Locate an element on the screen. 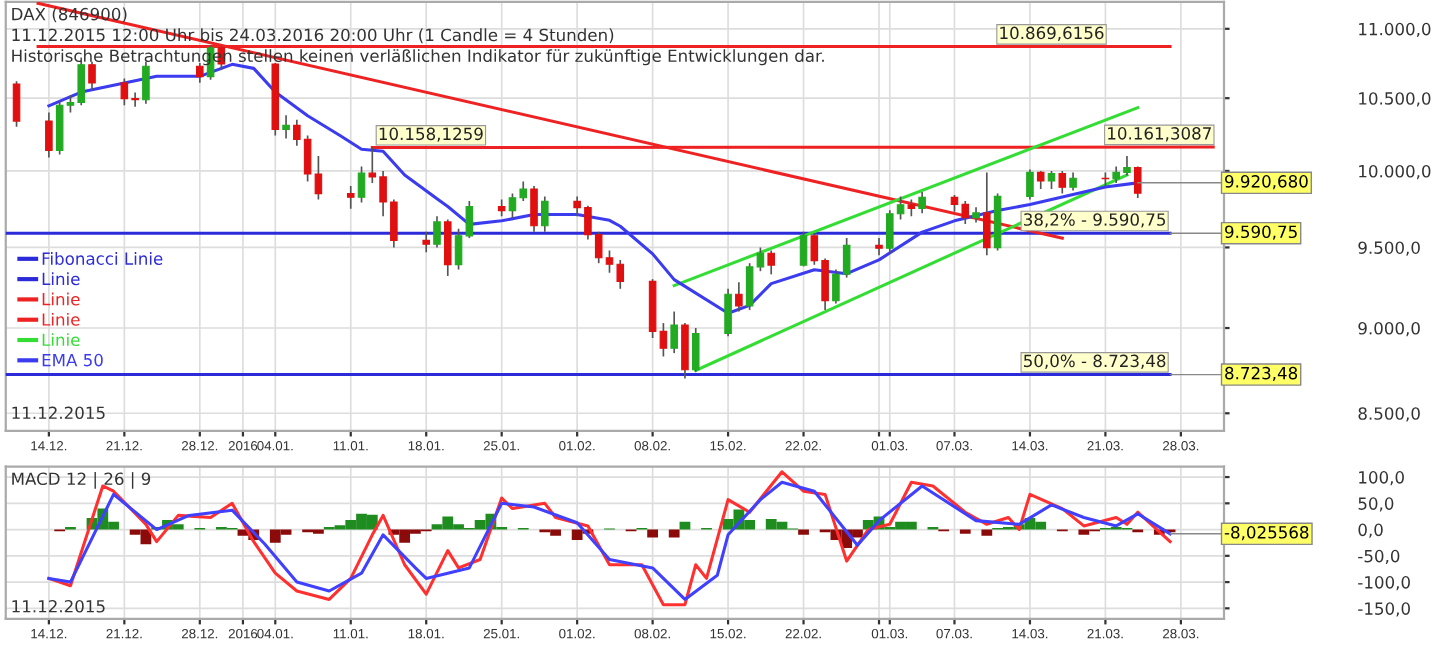 The height and width of the screenshot is (648, 1440). annotation: 50,0% - 8.723,48 is located at coordinates (1095, 361).